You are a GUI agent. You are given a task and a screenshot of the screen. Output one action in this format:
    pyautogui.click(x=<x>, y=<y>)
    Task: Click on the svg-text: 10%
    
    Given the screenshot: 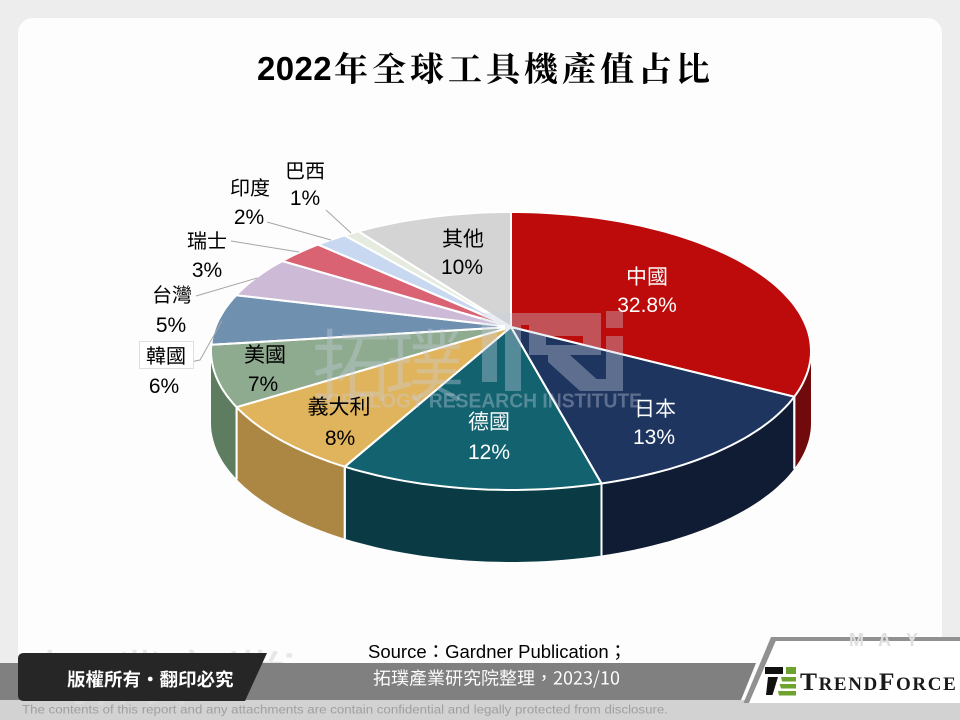 What is the action you would take?
    pyautogui.click(x=462, y=267)
    